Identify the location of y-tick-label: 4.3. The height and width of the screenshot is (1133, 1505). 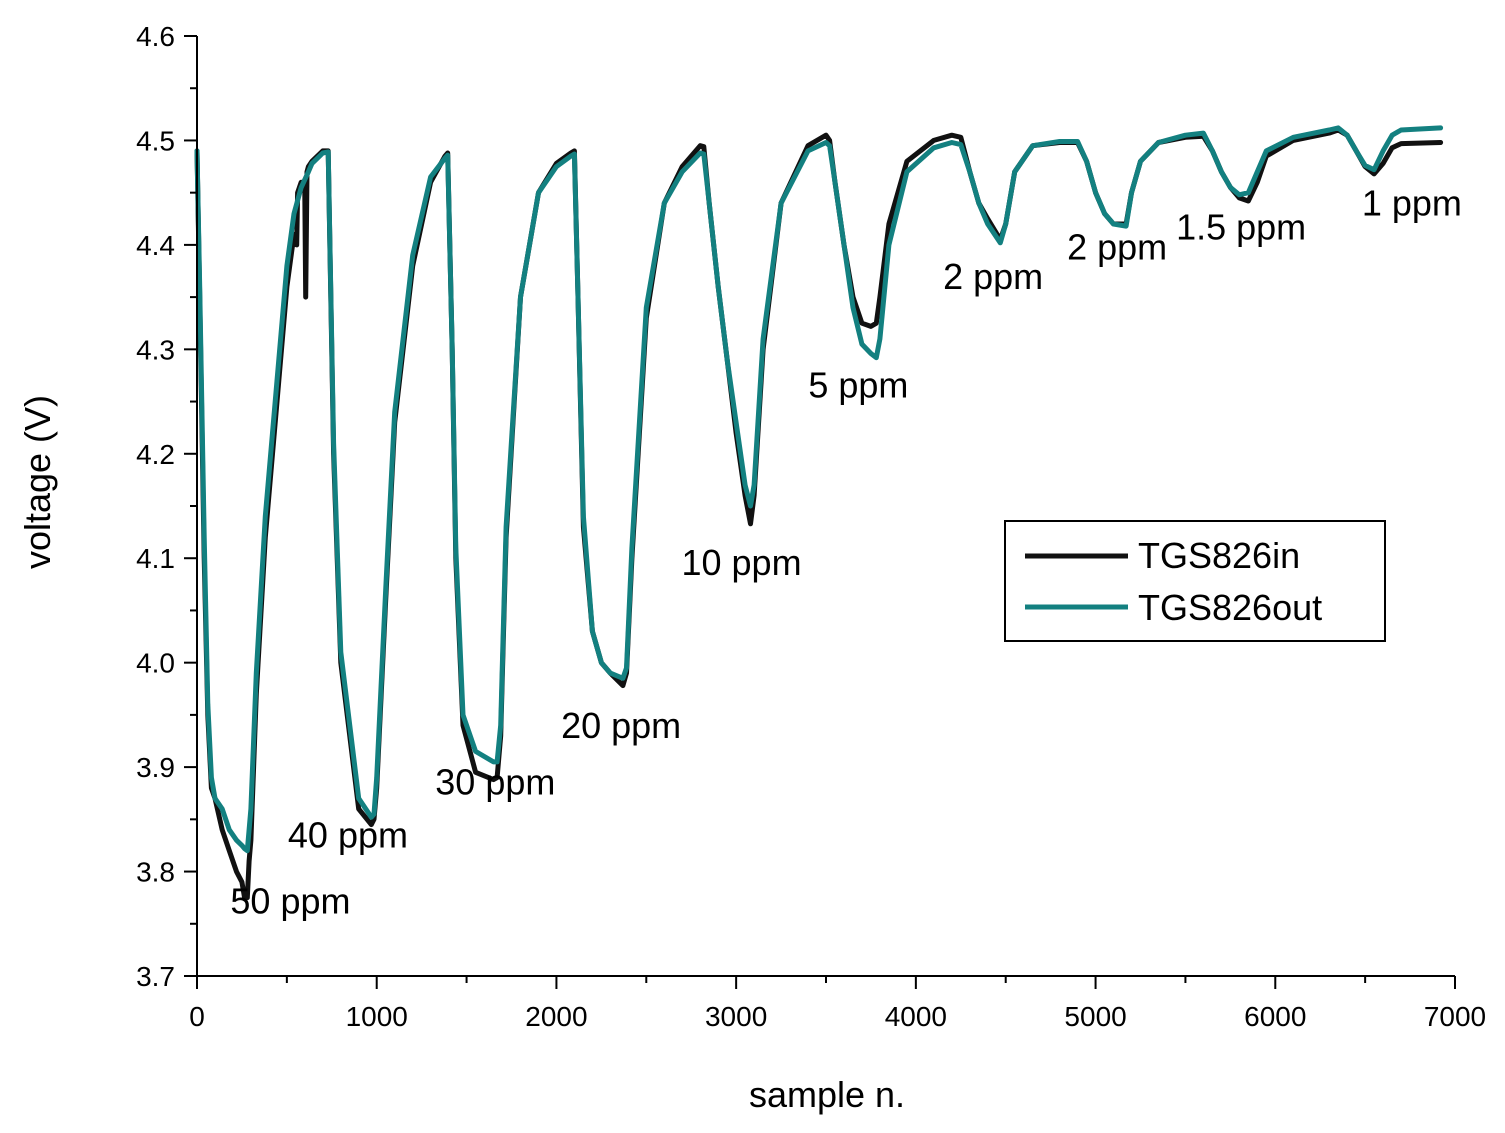
(155, 349).